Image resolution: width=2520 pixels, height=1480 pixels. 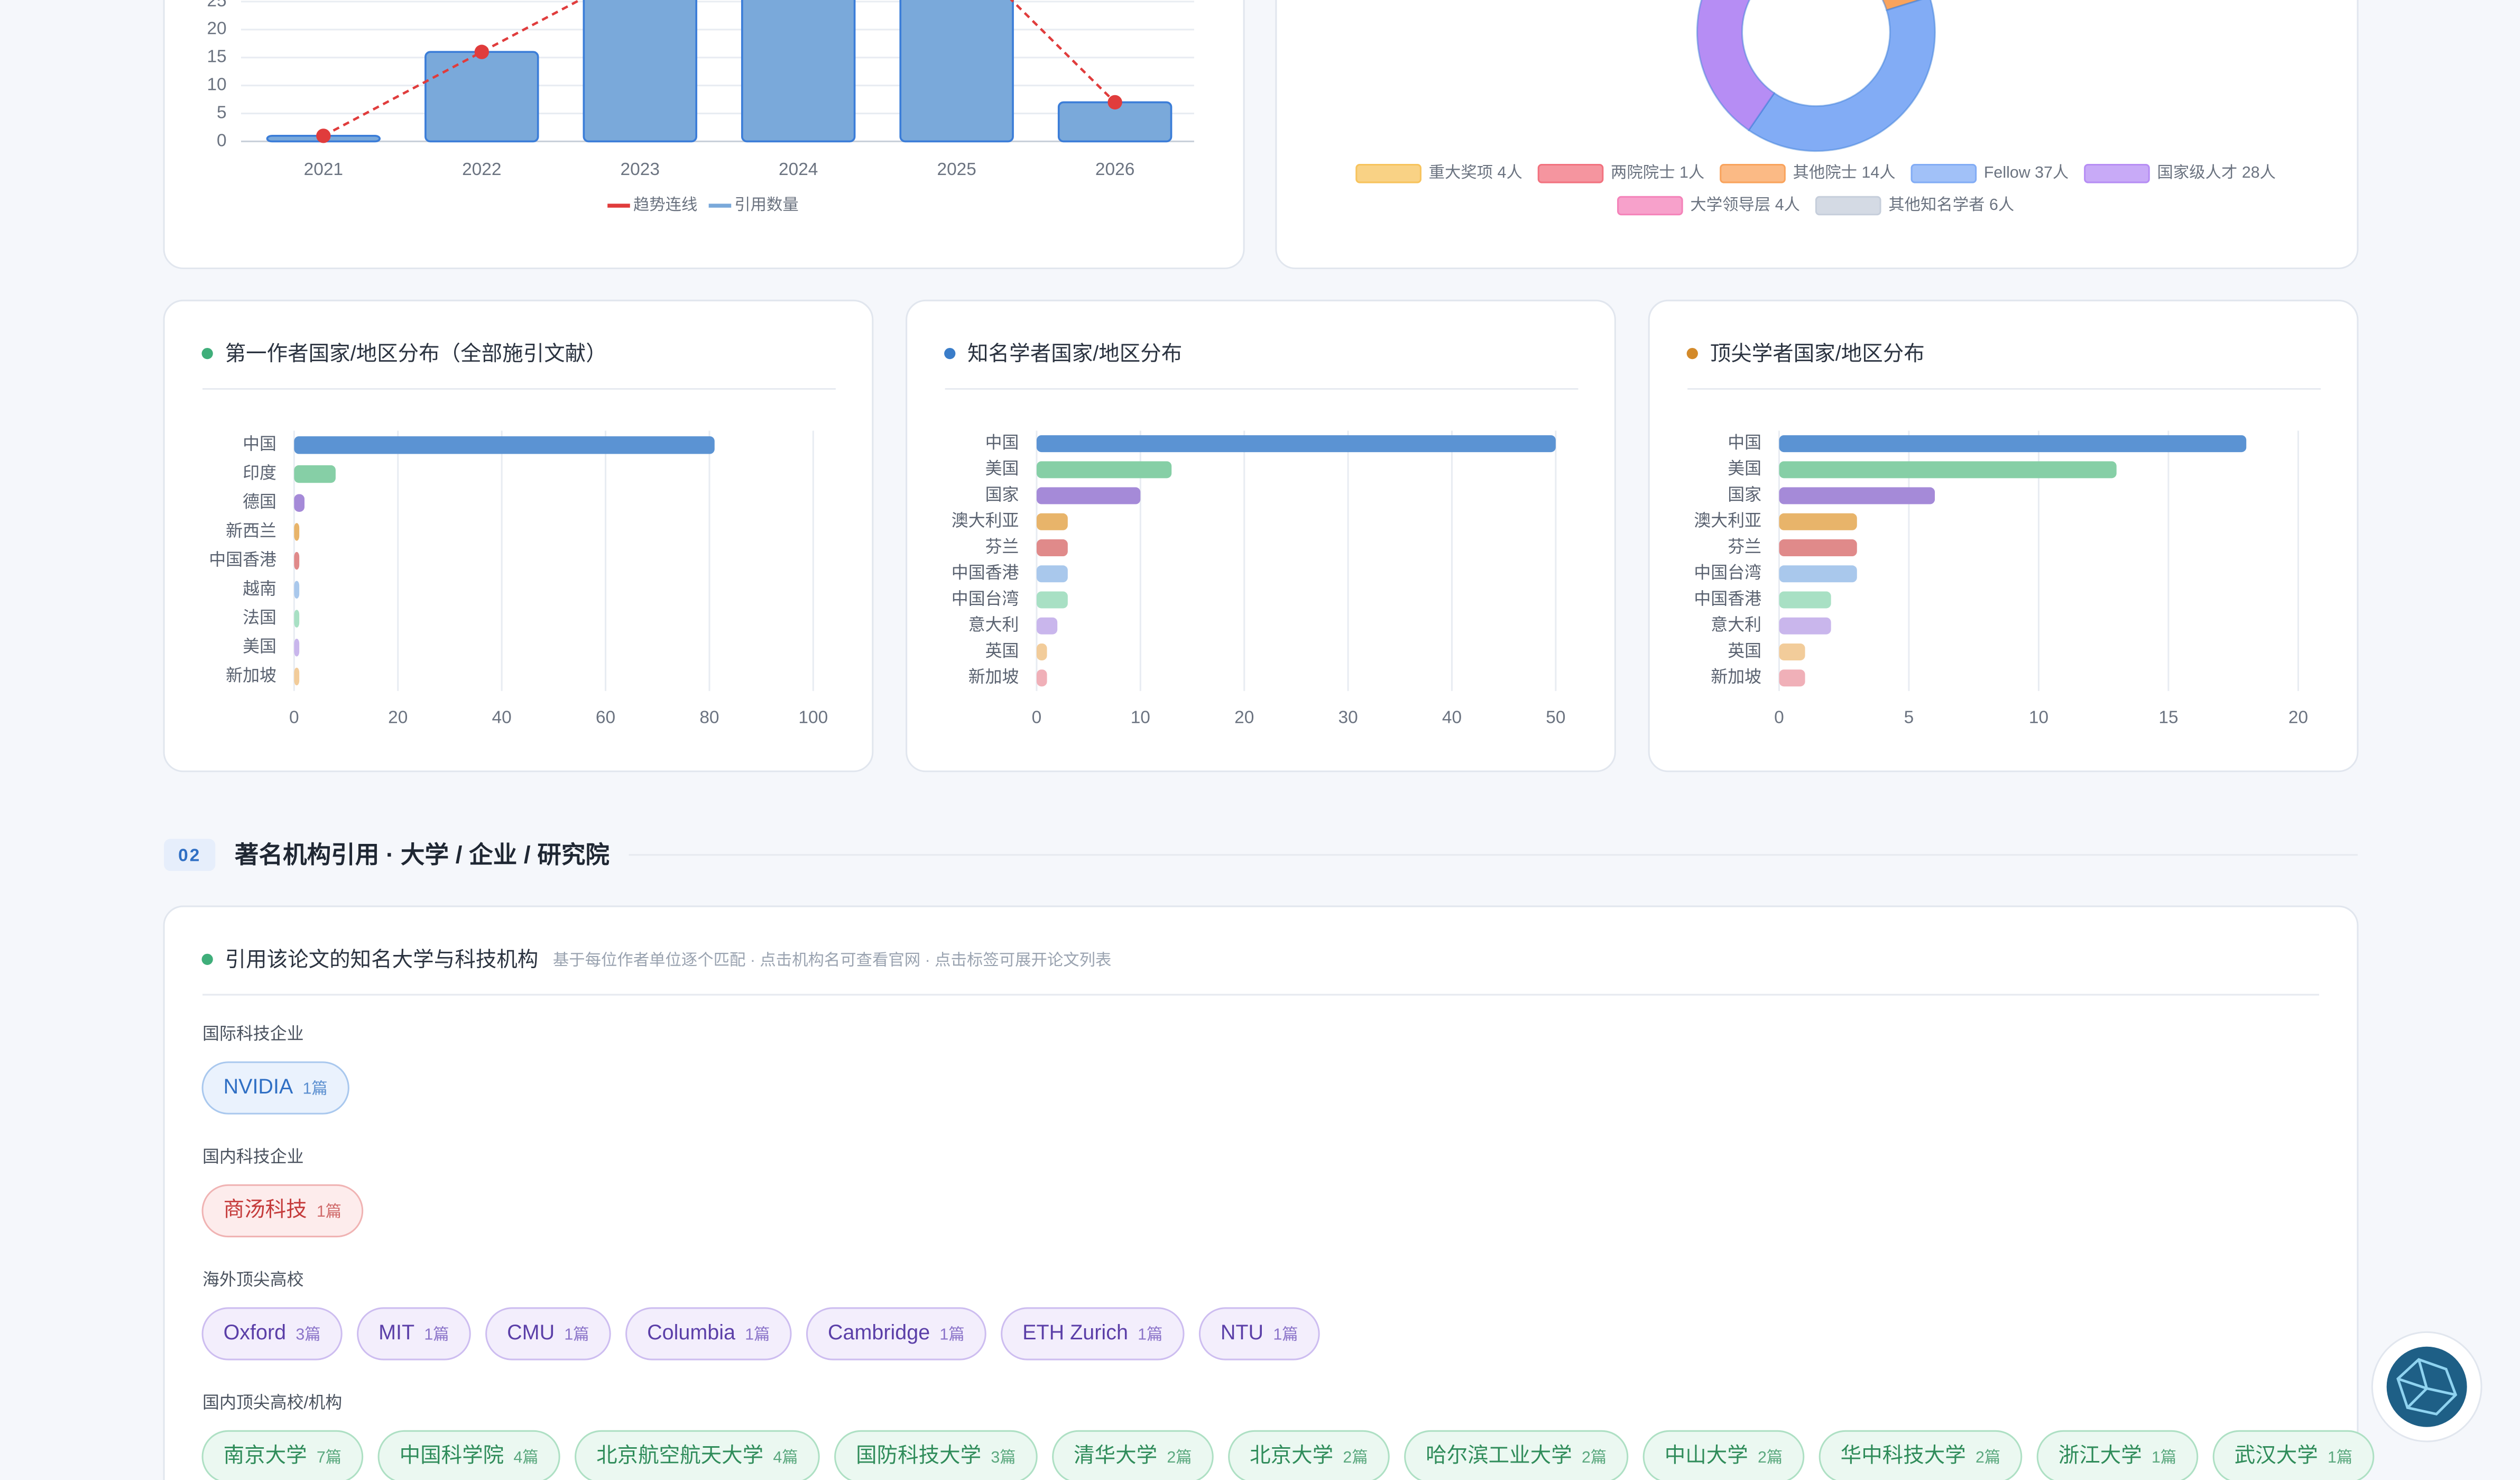 What do you see at coordinates (258, 1086) in the screenshot?
I see `institution-name: NVIDIA` at bounding box center [258, 1086].